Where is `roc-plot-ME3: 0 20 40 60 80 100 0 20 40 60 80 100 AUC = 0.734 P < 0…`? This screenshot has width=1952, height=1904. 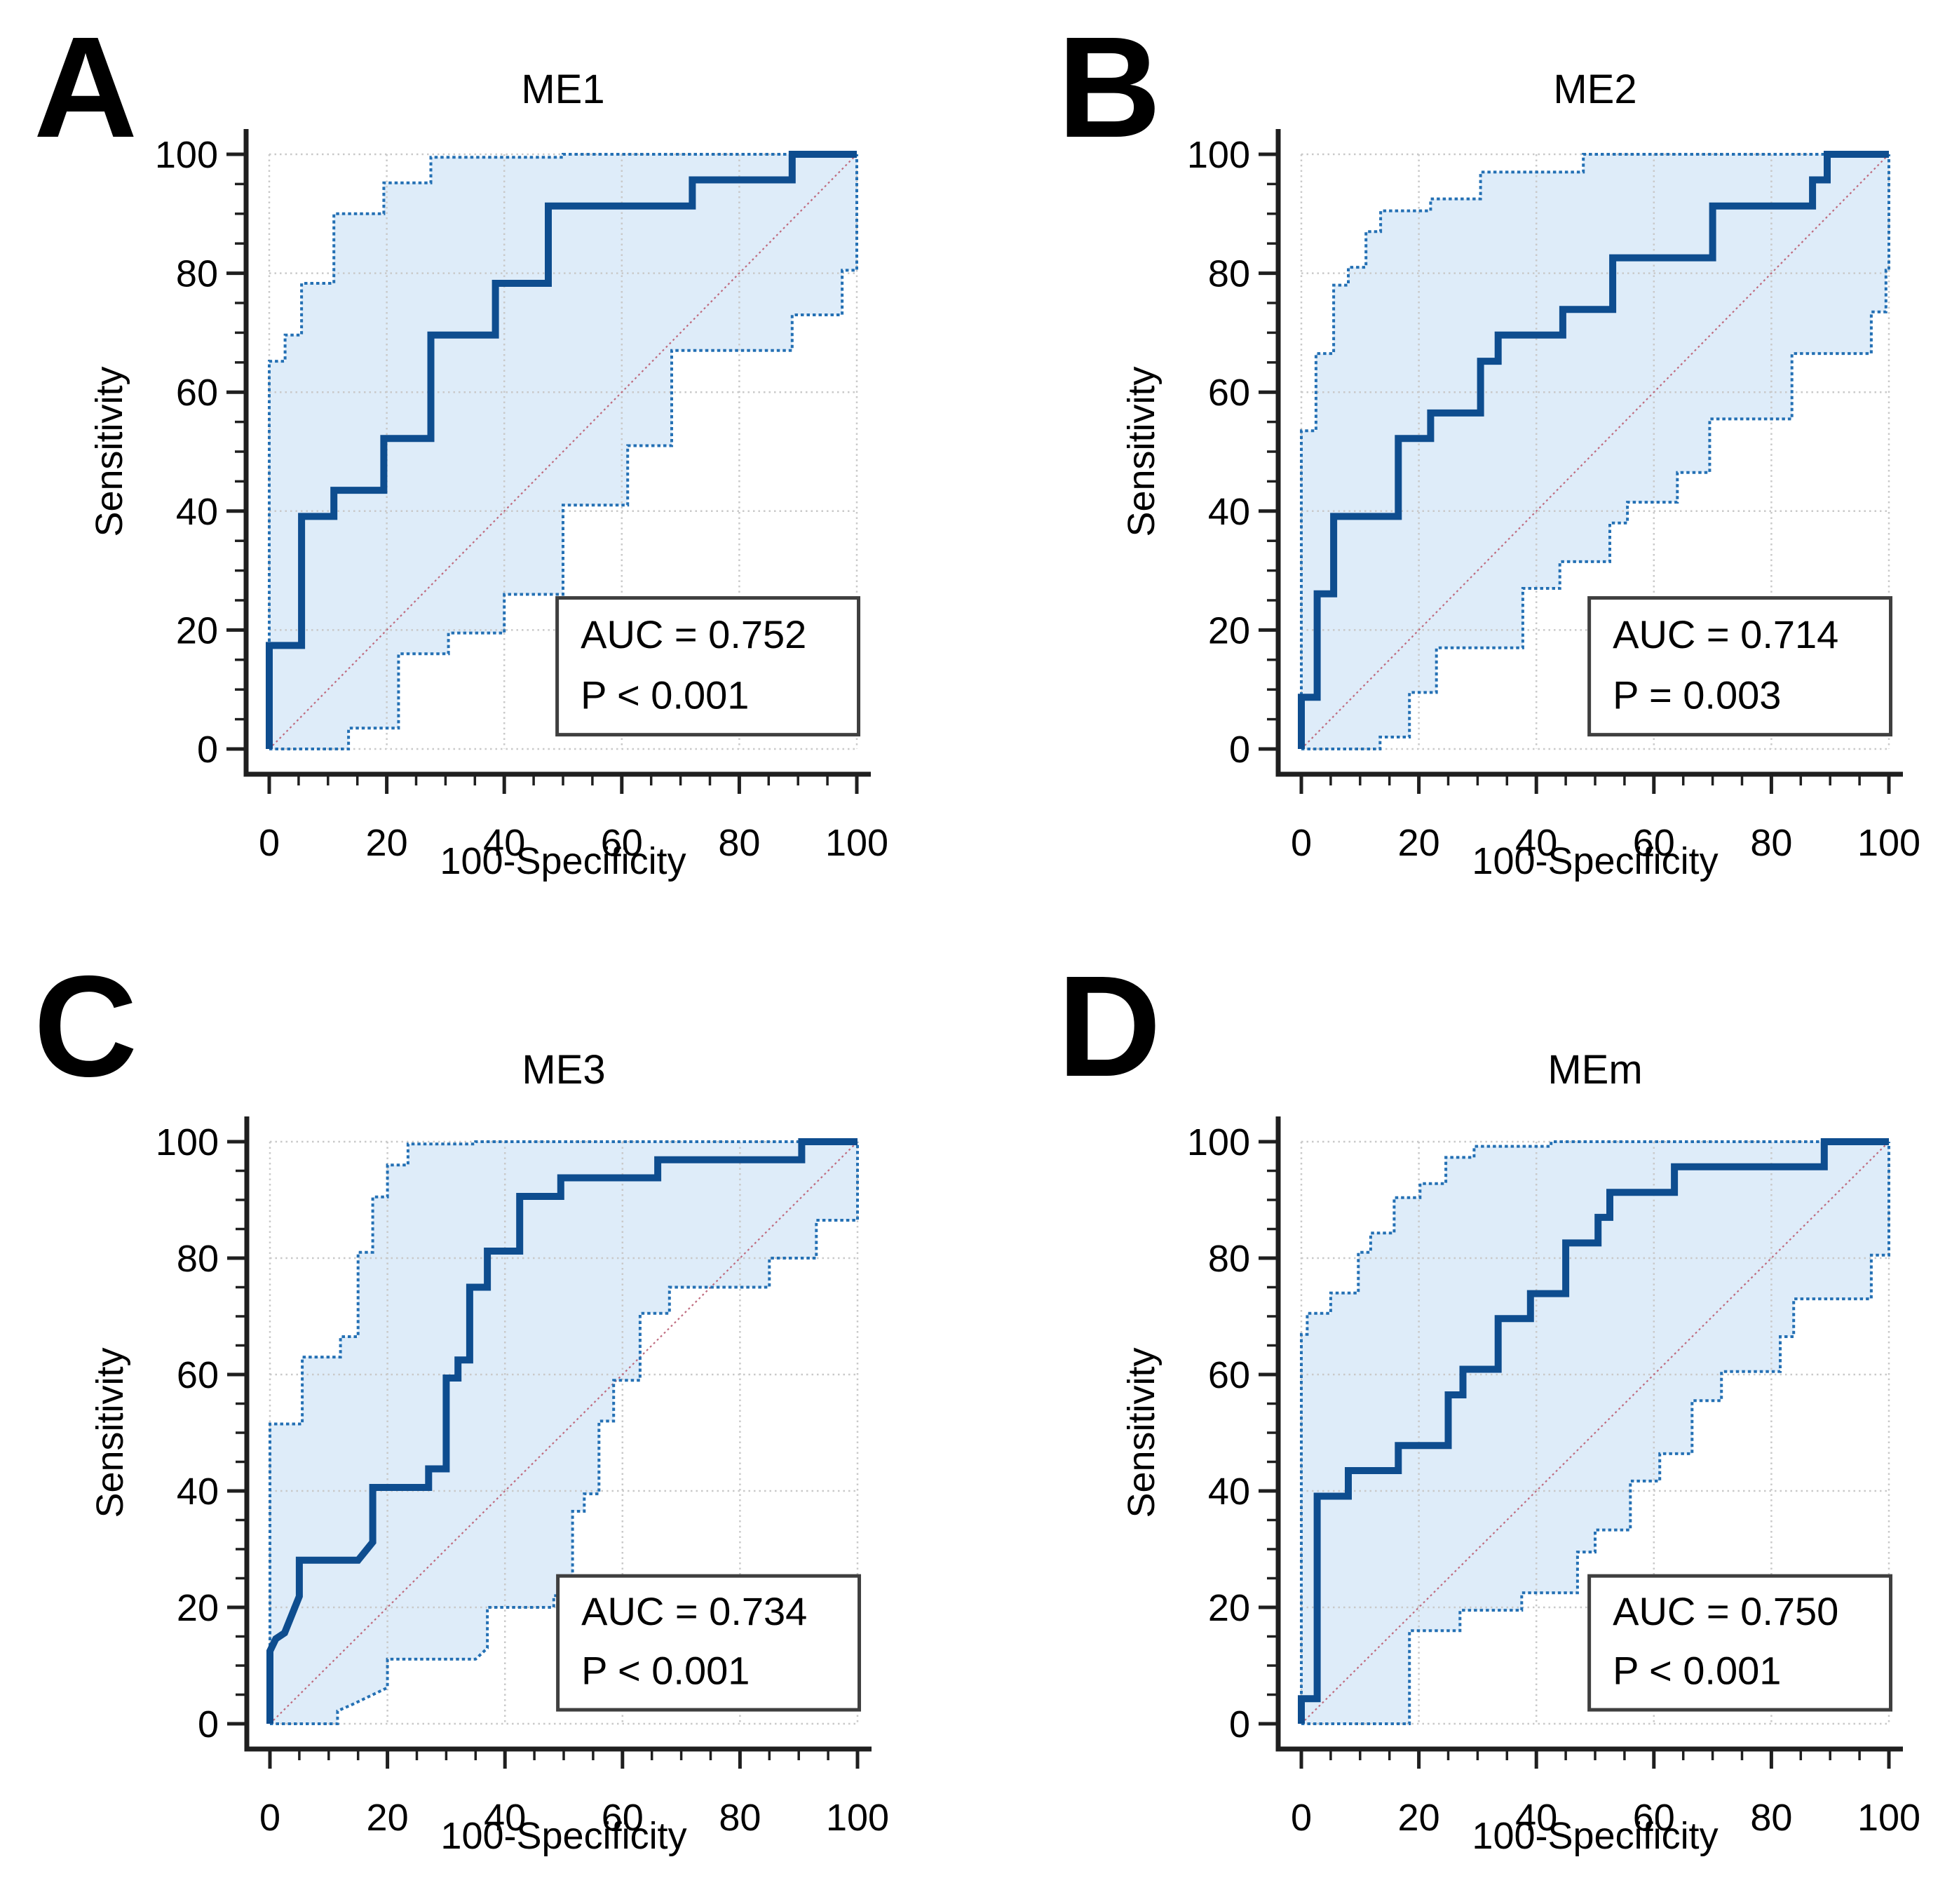 roc-plot-ME3: 0 20 40 60 80 100 0 20 40 60 80 100 AUC = 0.734 P < 0… is located at coordinates (522, 1478).